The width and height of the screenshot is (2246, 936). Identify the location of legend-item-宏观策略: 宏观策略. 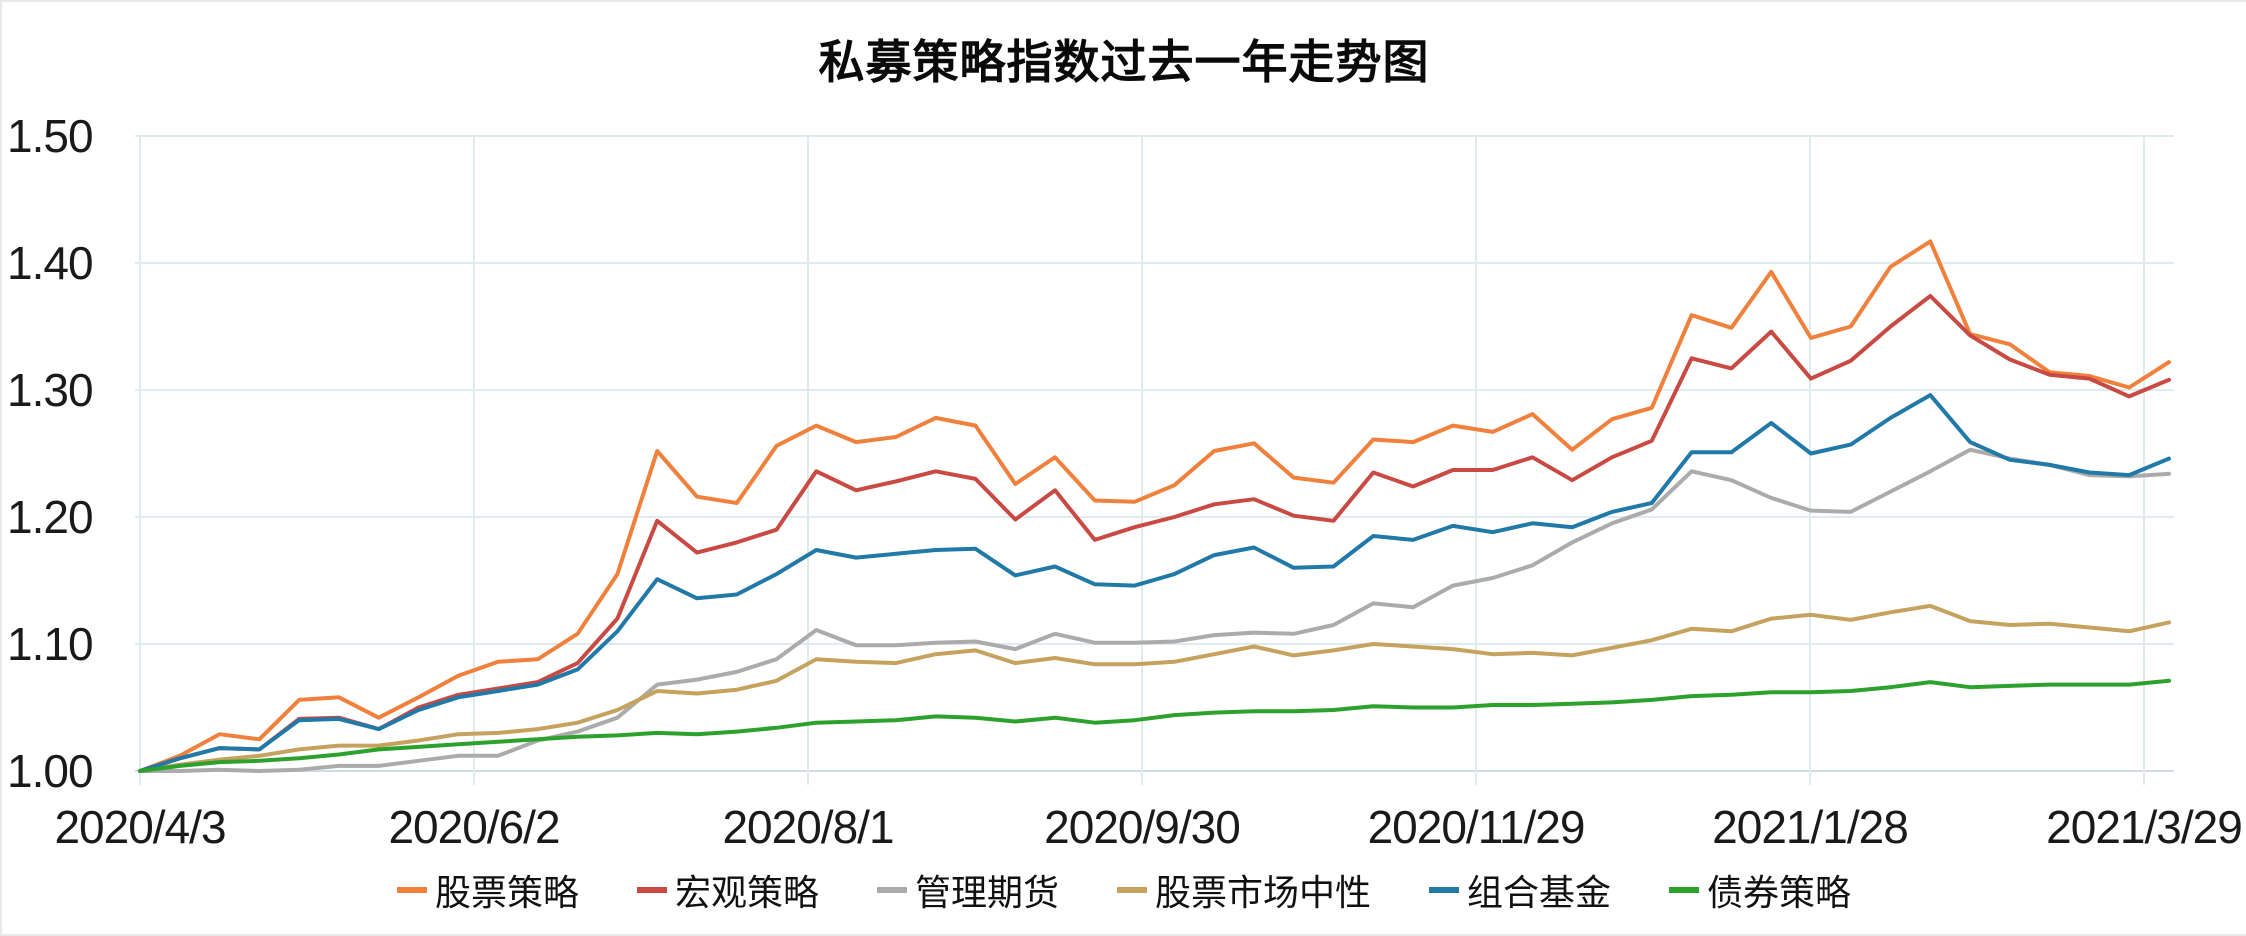
(727, 890).